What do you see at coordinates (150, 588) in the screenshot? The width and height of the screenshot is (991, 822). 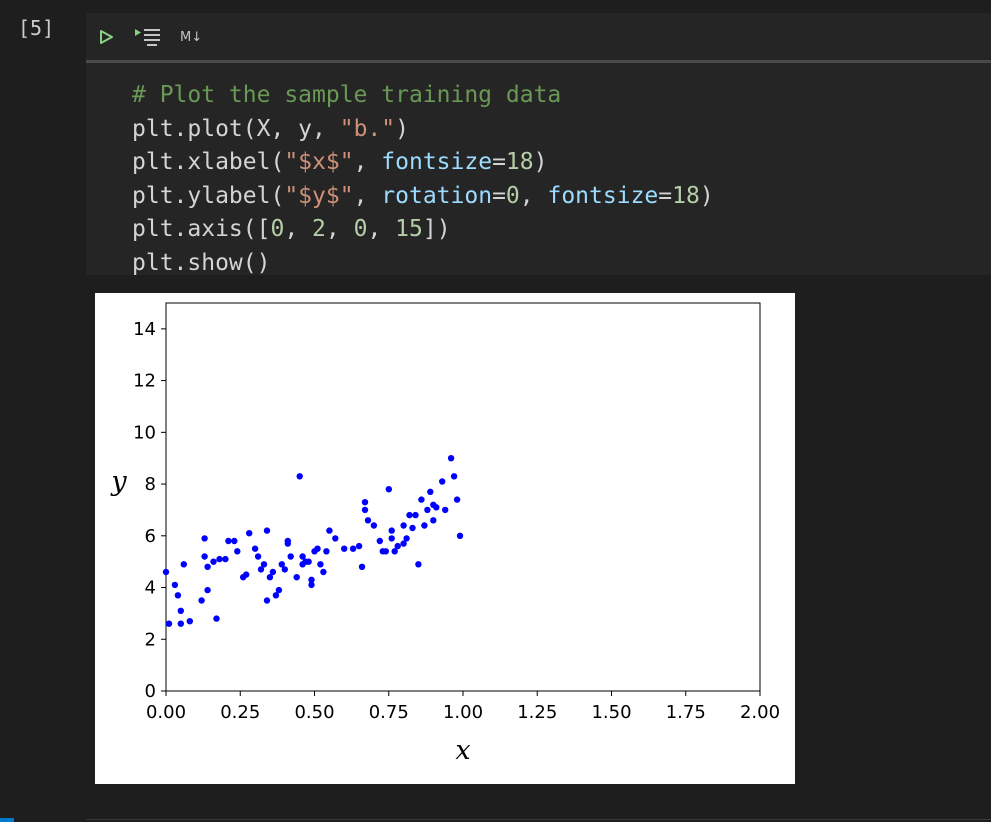 I see `y-tick-label: 4` at bounding box center [150, 588].